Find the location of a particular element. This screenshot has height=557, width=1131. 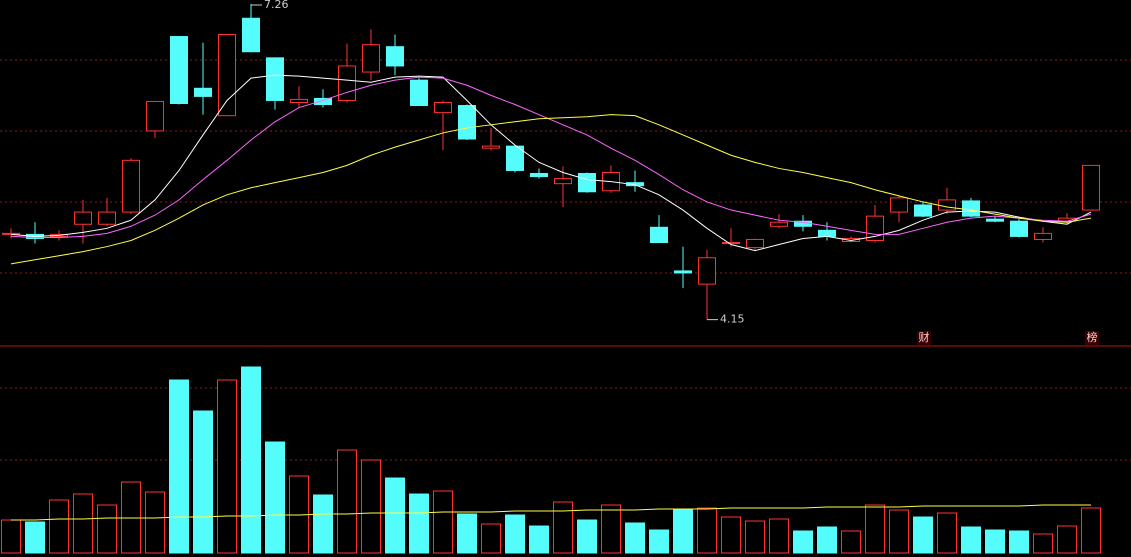

annotation: 榜 is located at coordinates (1092, 337).